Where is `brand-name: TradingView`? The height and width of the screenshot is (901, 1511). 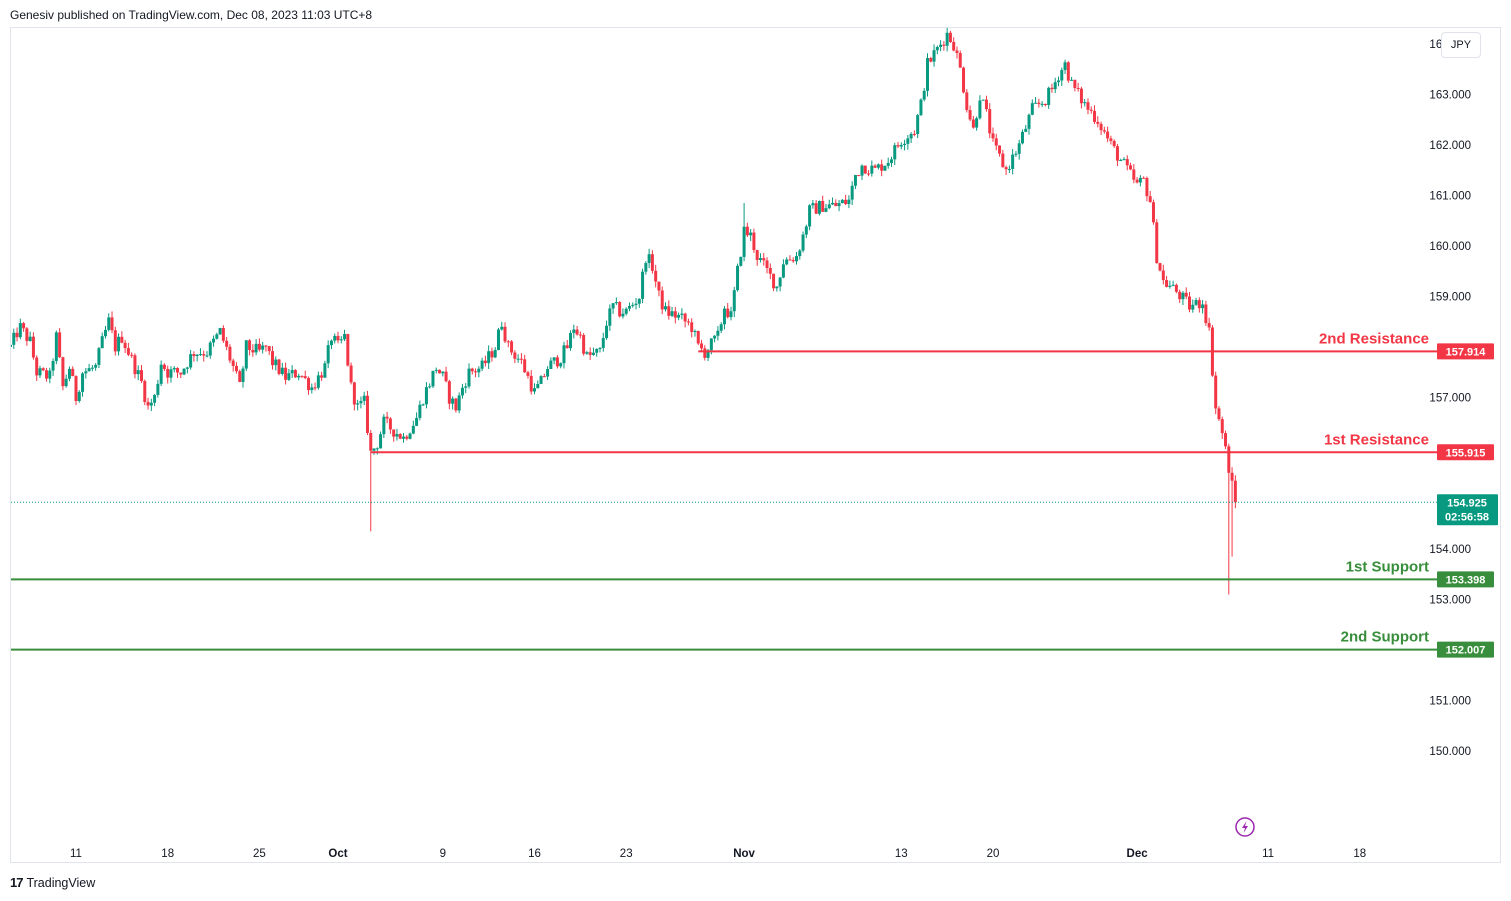
brand-name: TradingView is located at coordinates (61, 882).